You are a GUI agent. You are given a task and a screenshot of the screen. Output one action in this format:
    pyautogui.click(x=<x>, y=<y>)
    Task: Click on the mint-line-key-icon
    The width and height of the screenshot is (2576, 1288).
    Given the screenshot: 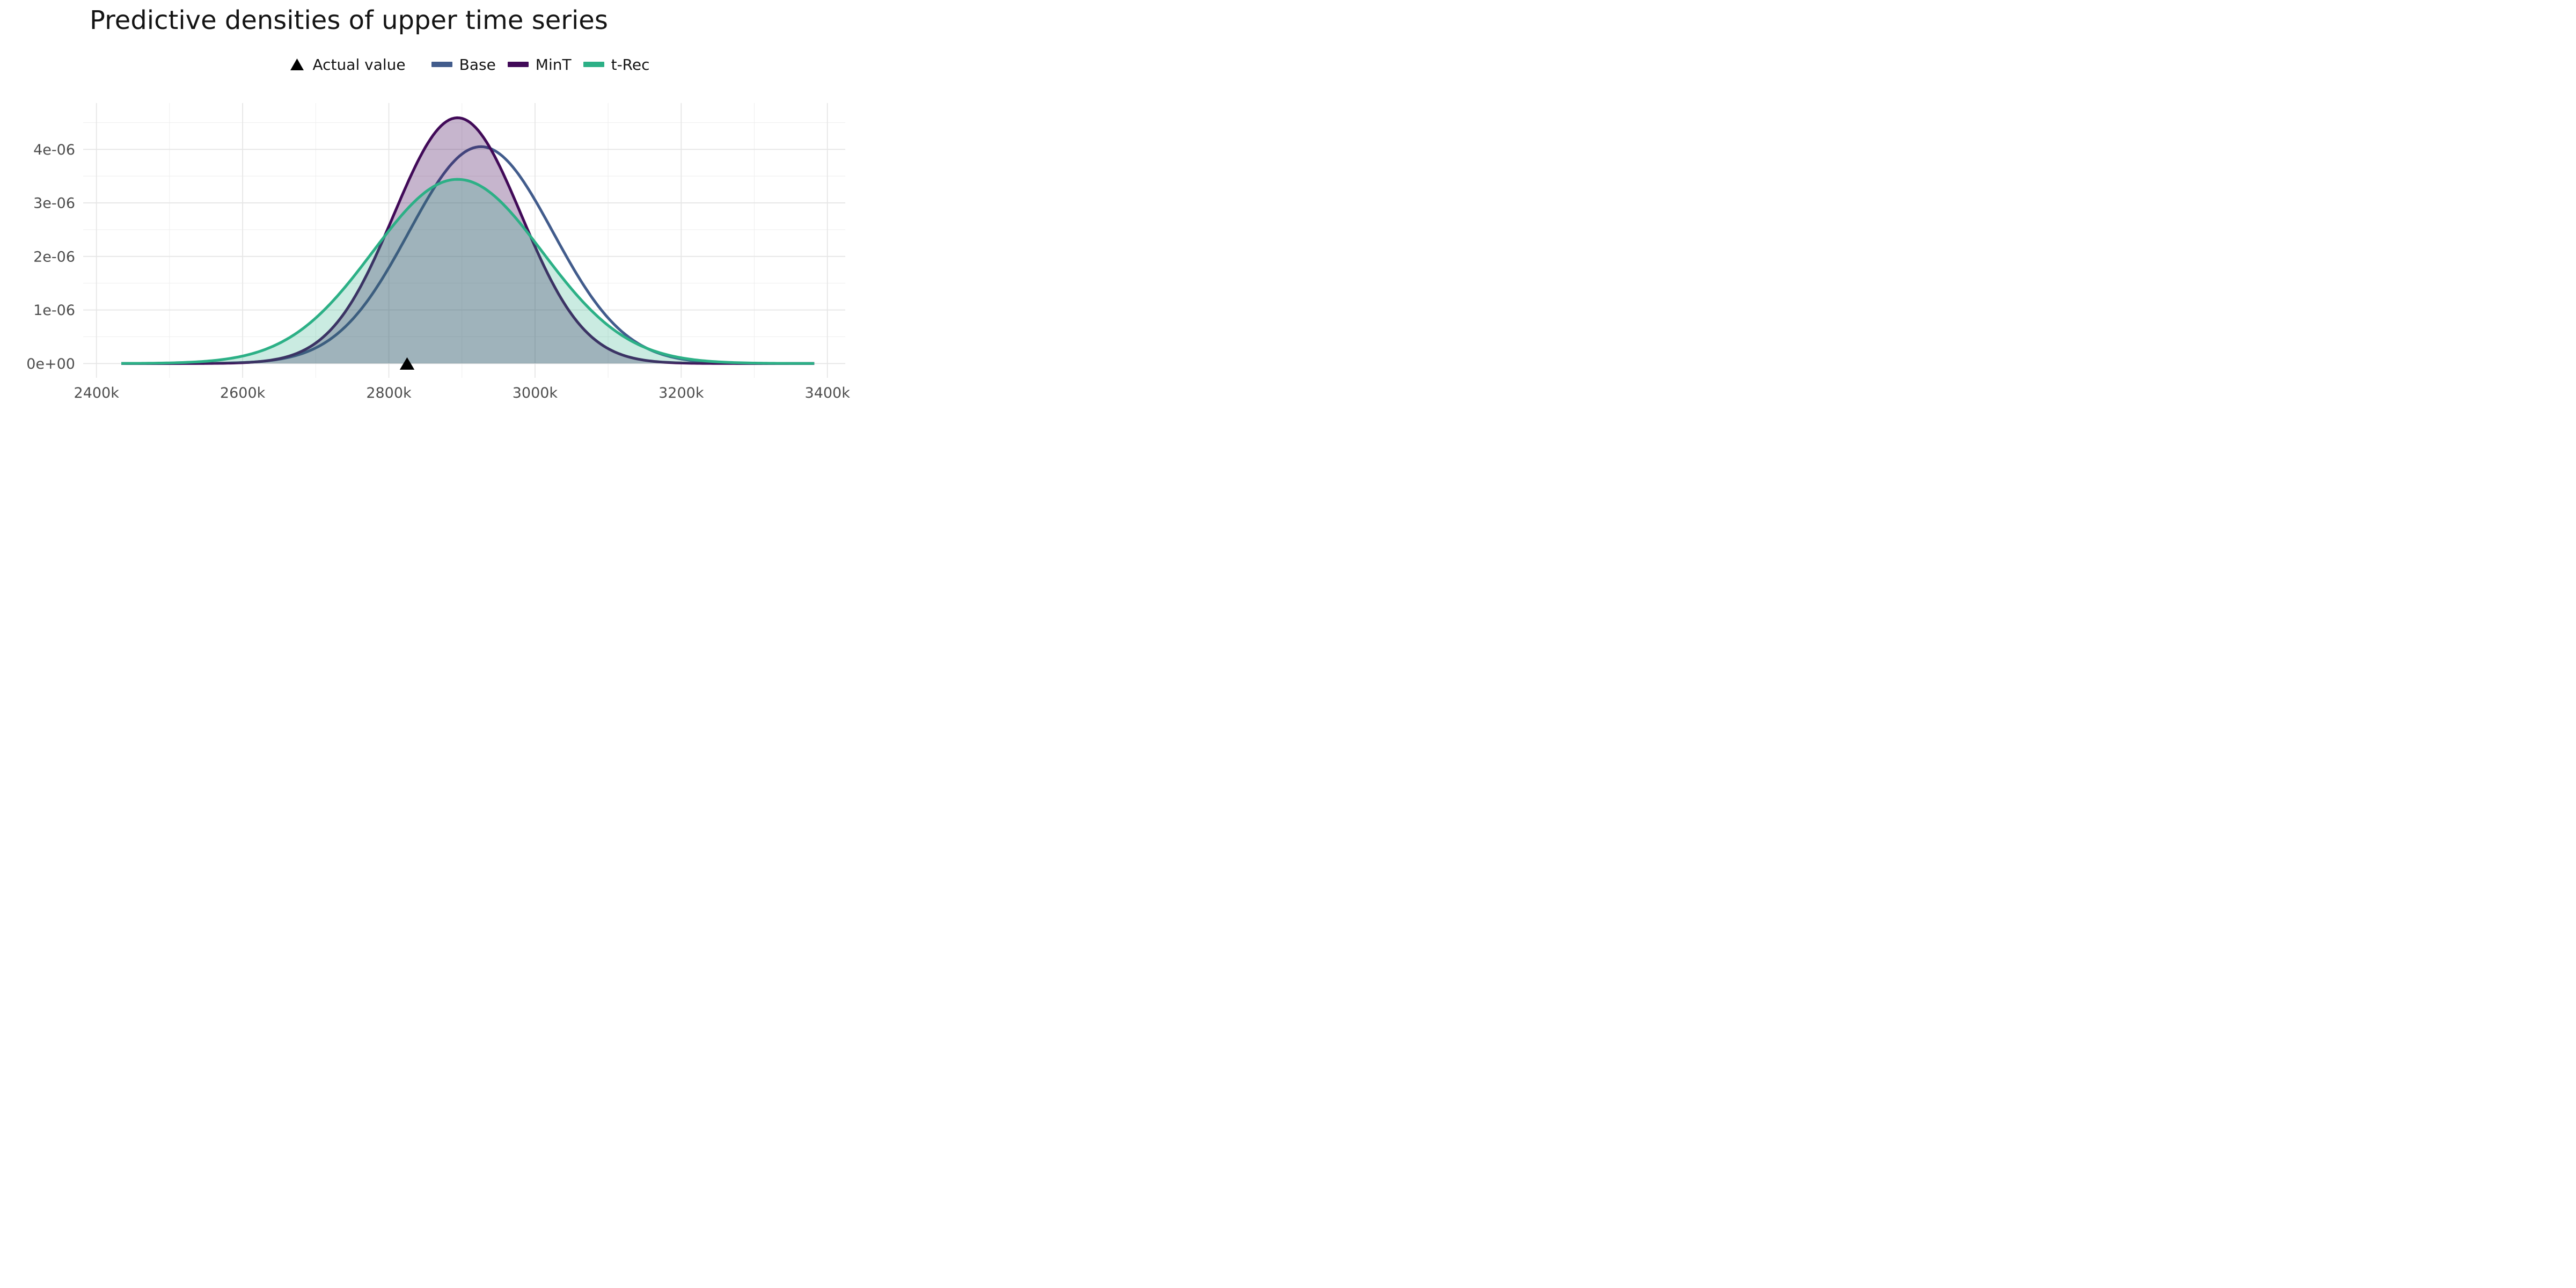 What is the action you would take?
    pyautogui.click(x=518, y=64)
    